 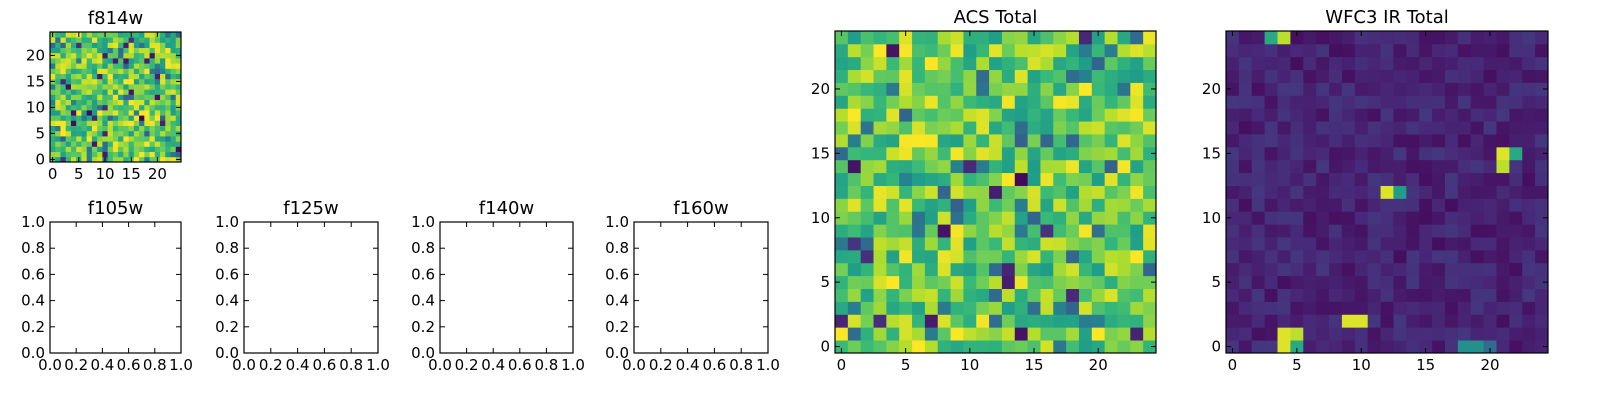 What do you see at coordinates (115, 287) in the screenshot?
I see `axes-frame` at bounding box center [115, 287].